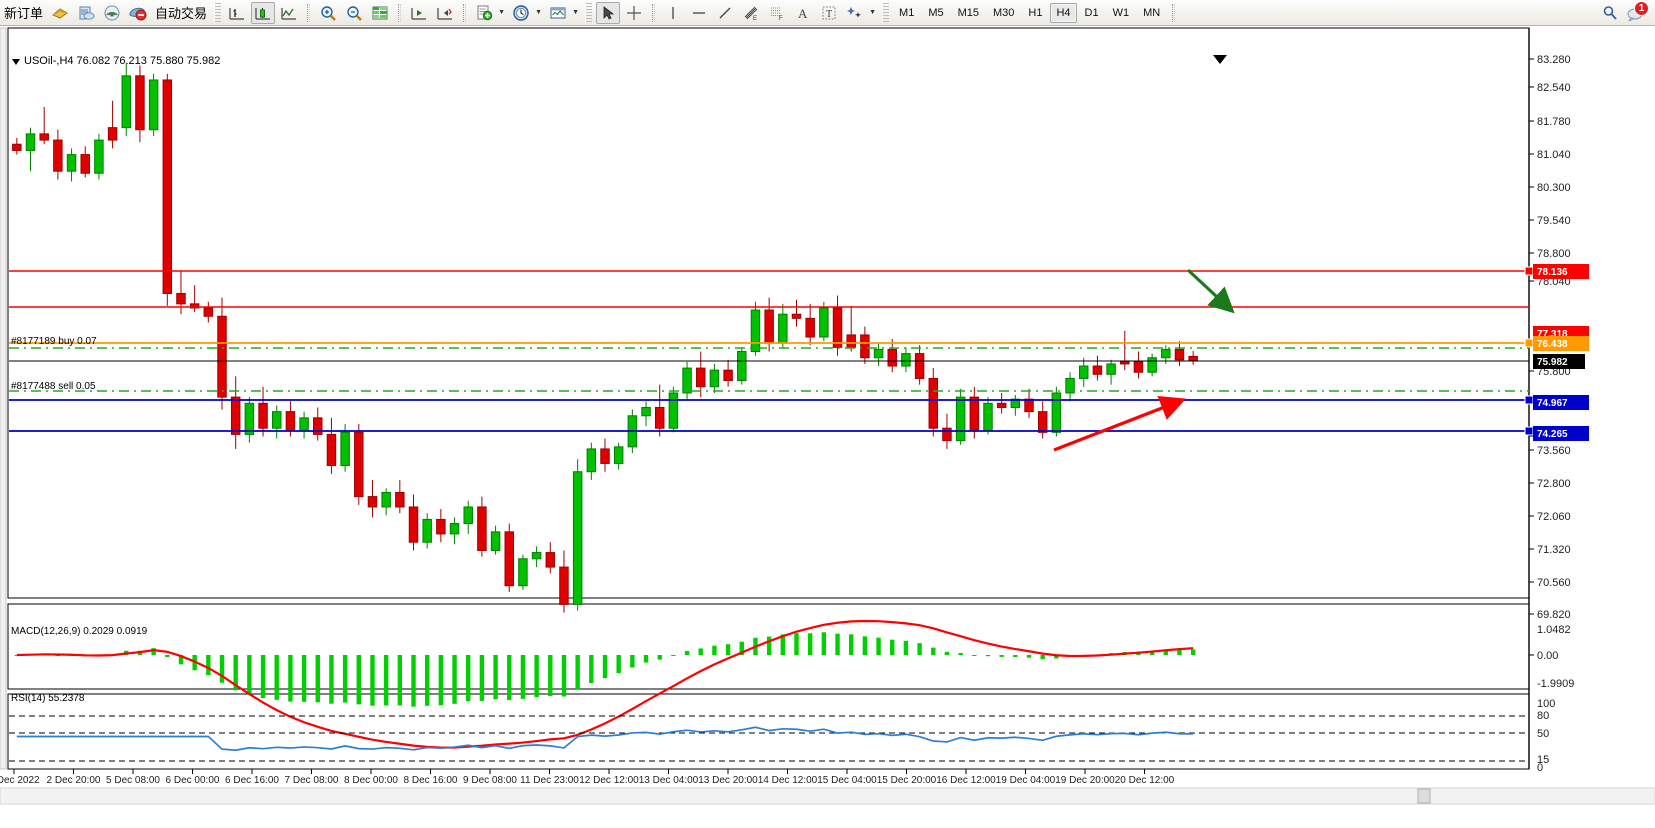 This screenshot has width=1655, height=828. What do you see at coordinates (419, 13) in the screenshot?
I see `shift-end-icon` at bounding box center [419, 13].